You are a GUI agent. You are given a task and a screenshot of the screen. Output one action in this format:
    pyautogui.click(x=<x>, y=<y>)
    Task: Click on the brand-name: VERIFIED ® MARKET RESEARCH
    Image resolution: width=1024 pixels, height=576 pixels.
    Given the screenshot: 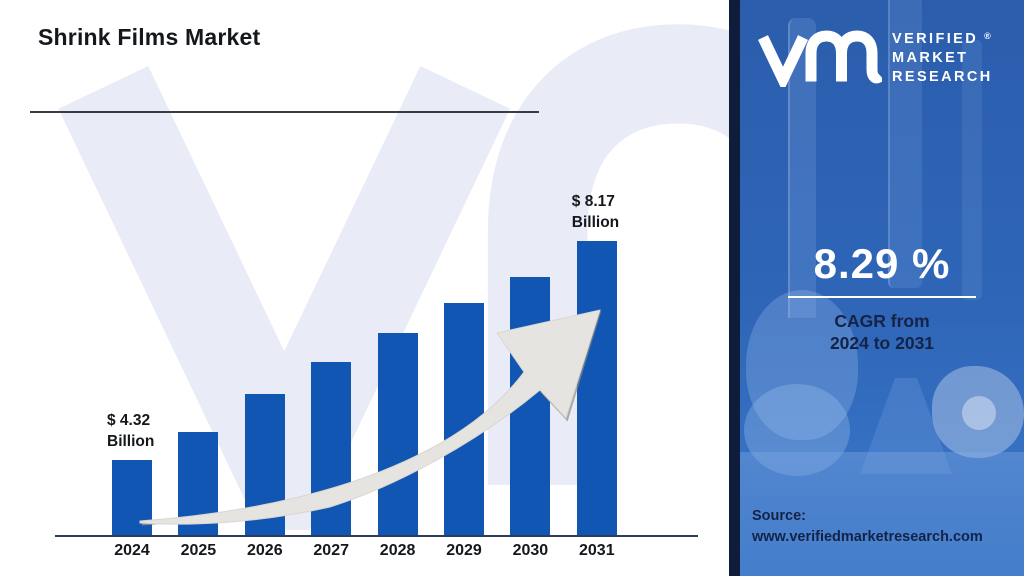 What is the action you would take?
    pyautogui.click(x=942, y=58)
    